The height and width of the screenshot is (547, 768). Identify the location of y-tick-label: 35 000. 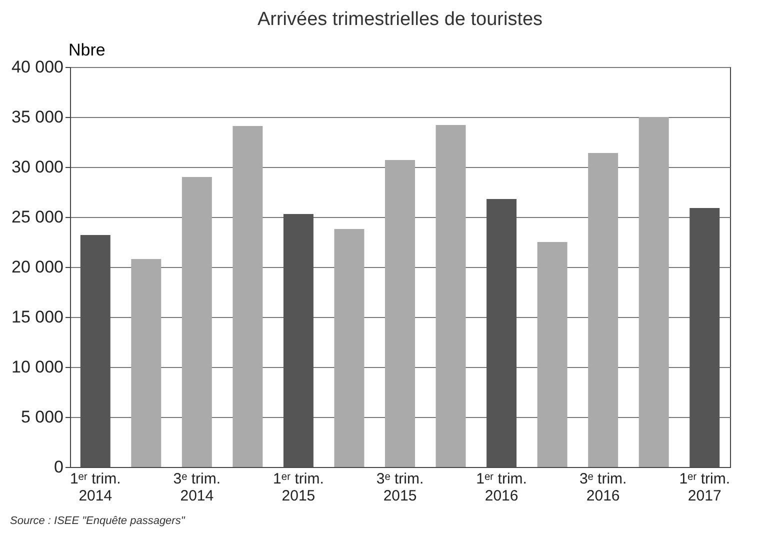
(38, 117).